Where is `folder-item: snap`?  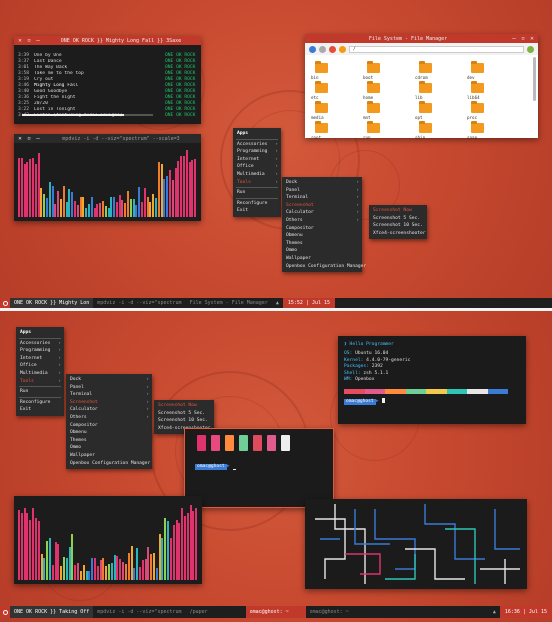 folder-item: snap is located at coordinates (482, 133).